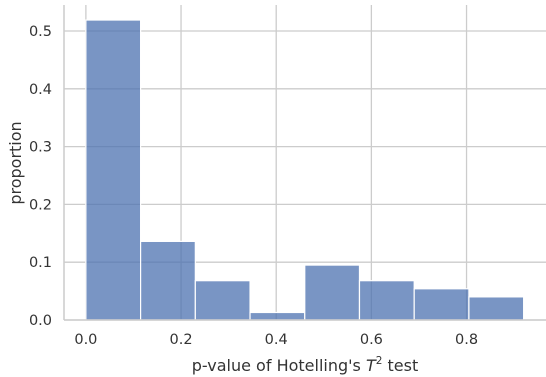 The height and width of the screenshot is (377, 546). What do you see at coordinates (371, 340) in the screenshot?
I see `x-tick-label: 0.6` at bounding box center [371, 340].